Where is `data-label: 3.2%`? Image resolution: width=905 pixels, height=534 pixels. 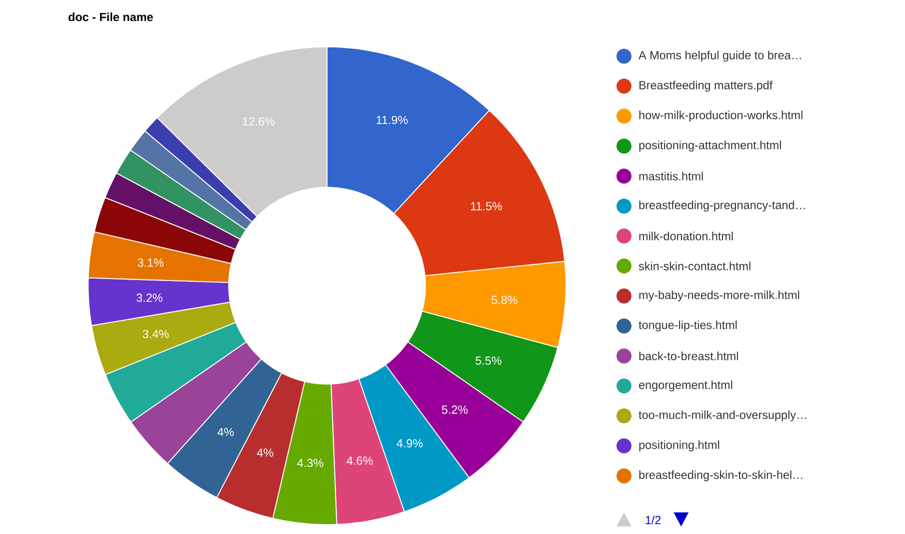 data-label: 3.2% is located at coordinates (149, 298).